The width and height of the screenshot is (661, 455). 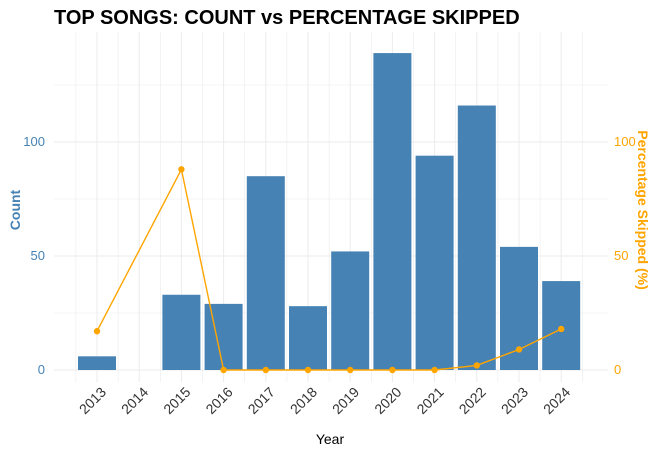 What do you see at coordinates (181, 169) in the screenshot?
I see `point-2015` at bounding box center [181, 169].